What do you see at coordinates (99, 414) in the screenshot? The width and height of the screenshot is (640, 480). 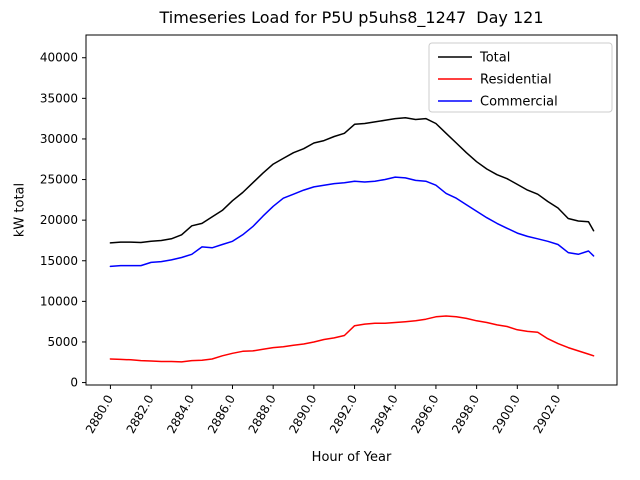 I see `x-tick-label: 2880.0` at bounding box center [99, 414].